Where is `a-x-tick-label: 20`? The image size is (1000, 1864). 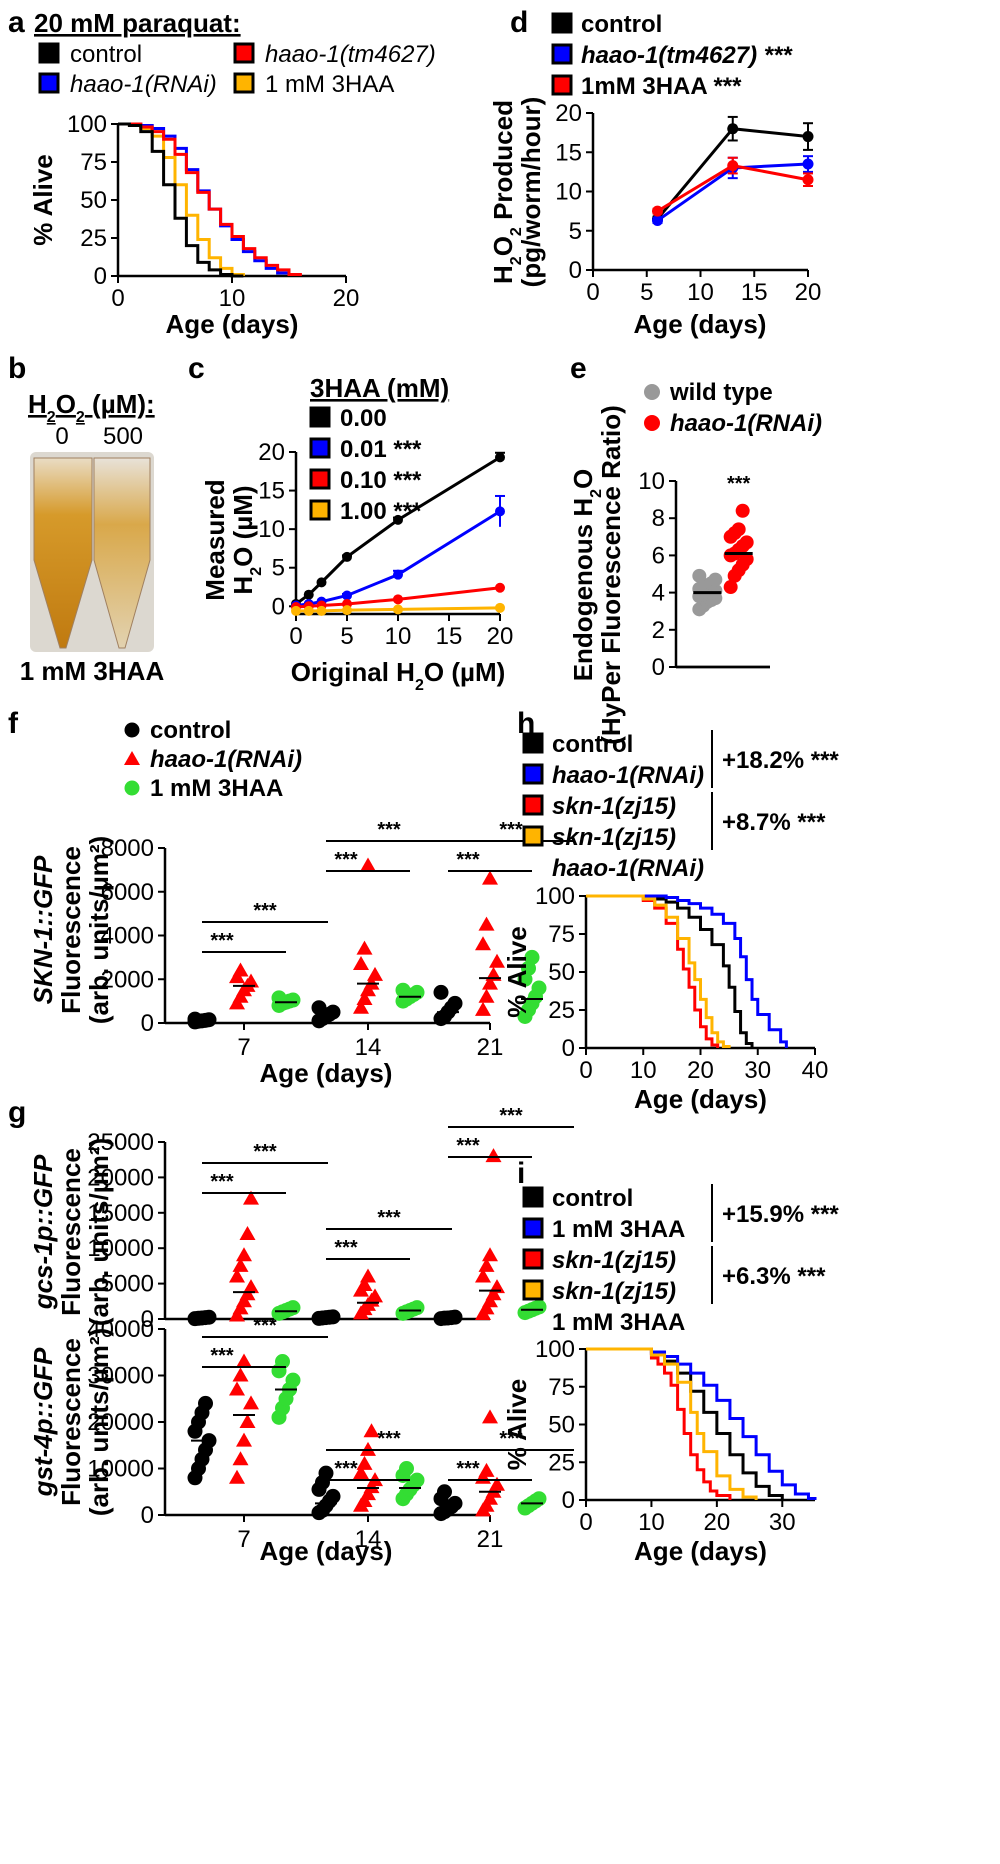 a-x-tick-label: 20 is located at coordinates (346, 298).